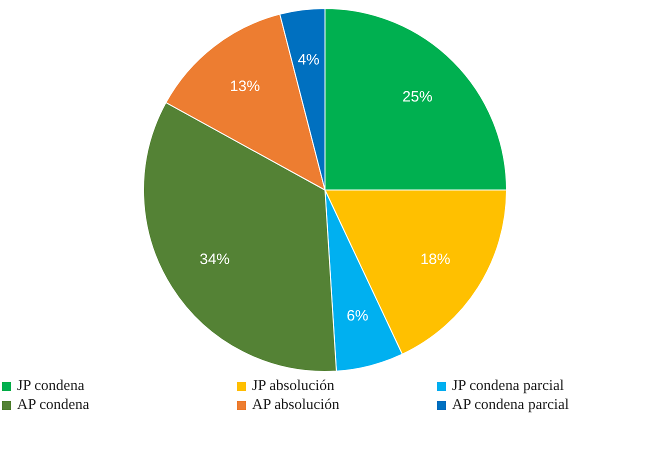 Image resolution: width=650 pixels, height=457 pixels. I want to click on data-label: 13%, so click(245, 86).